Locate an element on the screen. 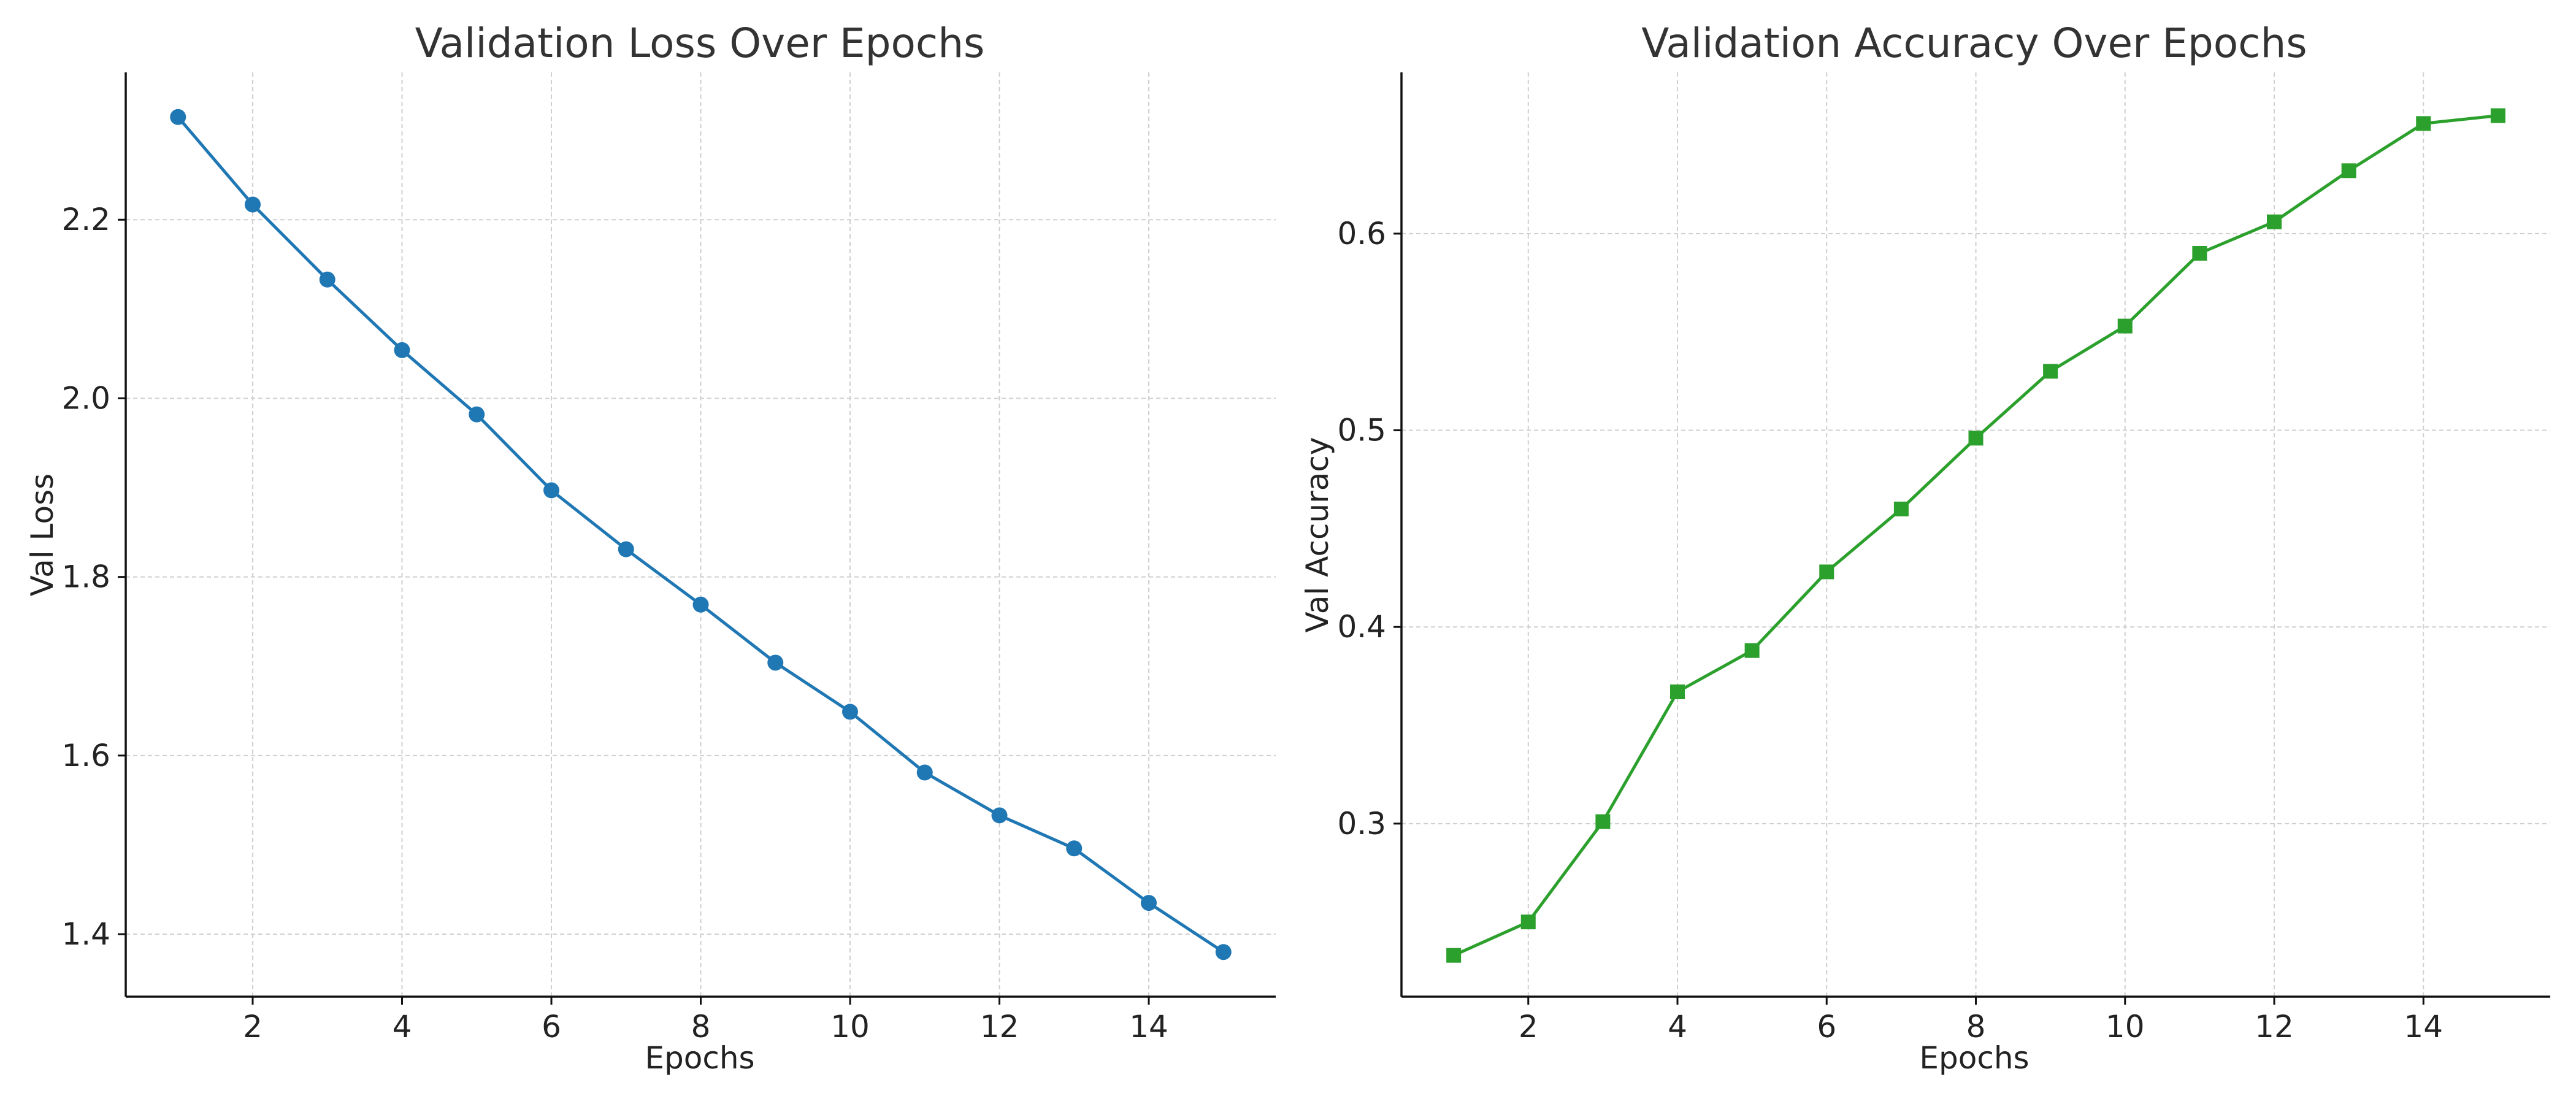 This screenshot has height=1104, width=2576. accuracy-x-axis-label: Epochs is located at coordinates (1974, 1058).